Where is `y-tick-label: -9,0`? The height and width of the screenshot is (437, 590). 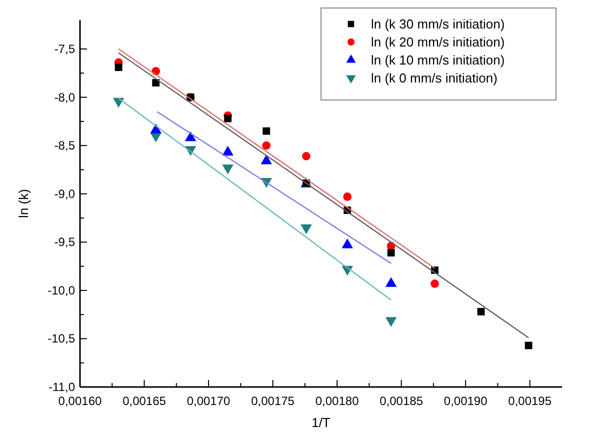
y-tick-label: -9,0 is located at coordinates (65, 193).